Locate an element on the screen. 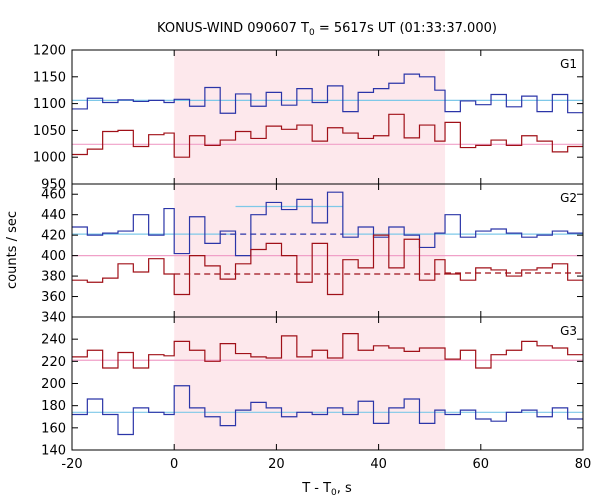  y-tick-label: 440 is located at coordinates (53, 215).